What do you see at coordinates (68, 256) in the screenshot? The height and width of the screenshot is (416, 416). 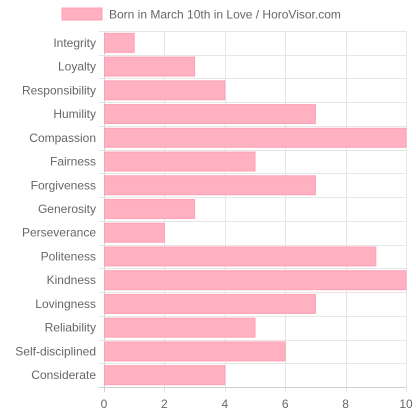 I see `y-tick-label: Politeness` at bounding box center [68, 256].